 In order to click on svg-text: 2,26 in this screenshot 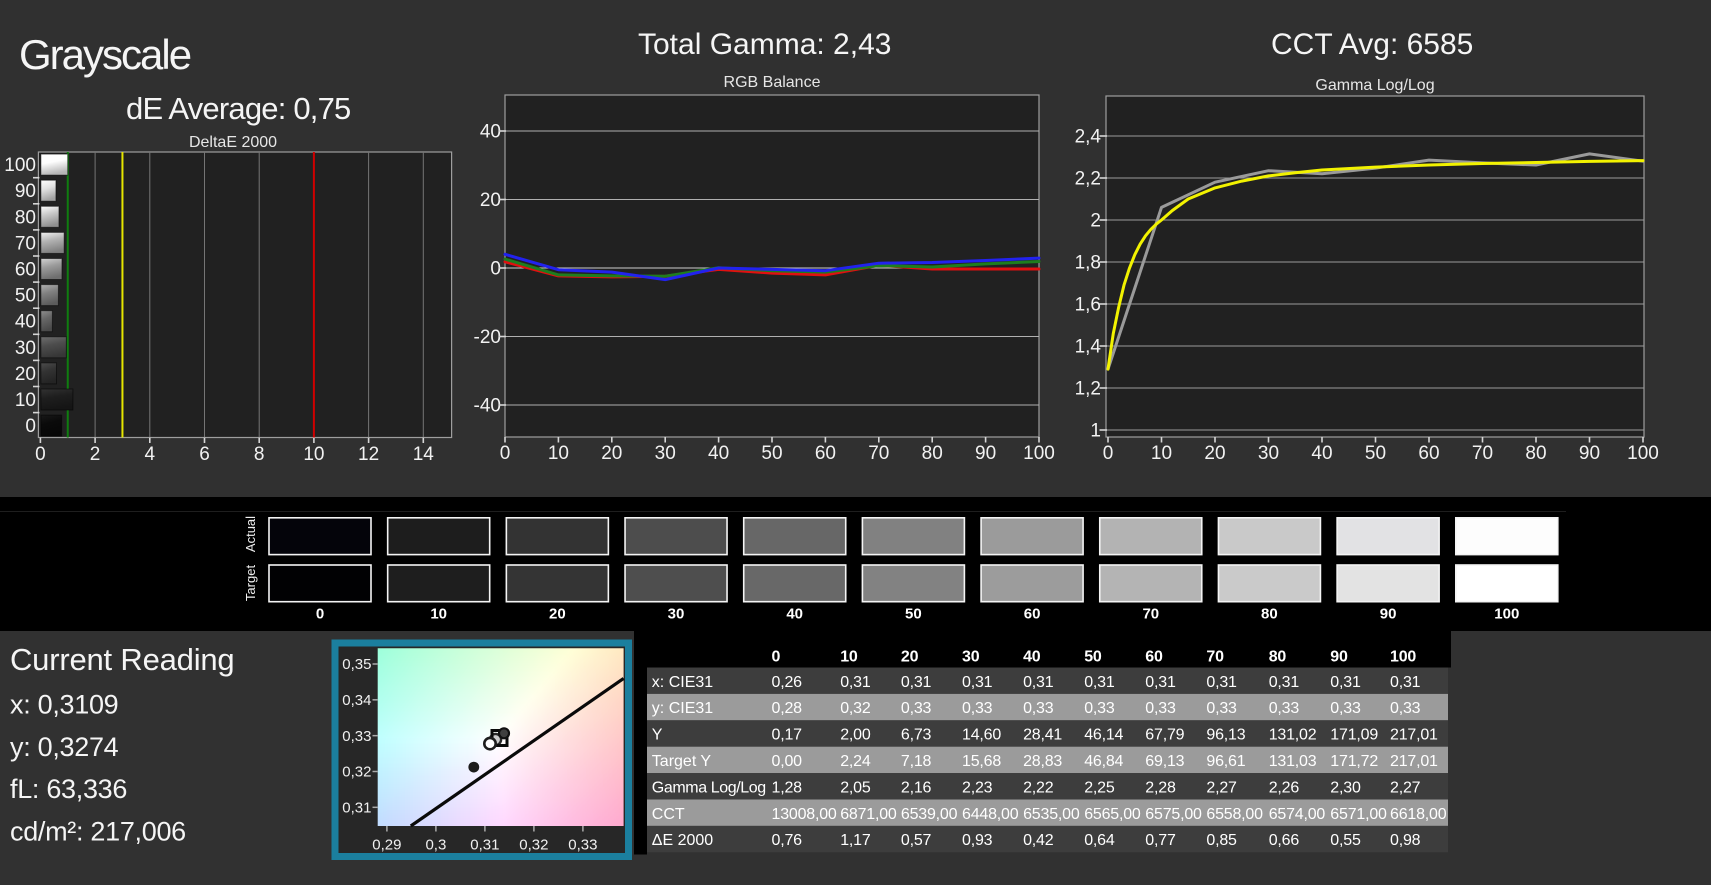, I will do `click(1284, 787)`.